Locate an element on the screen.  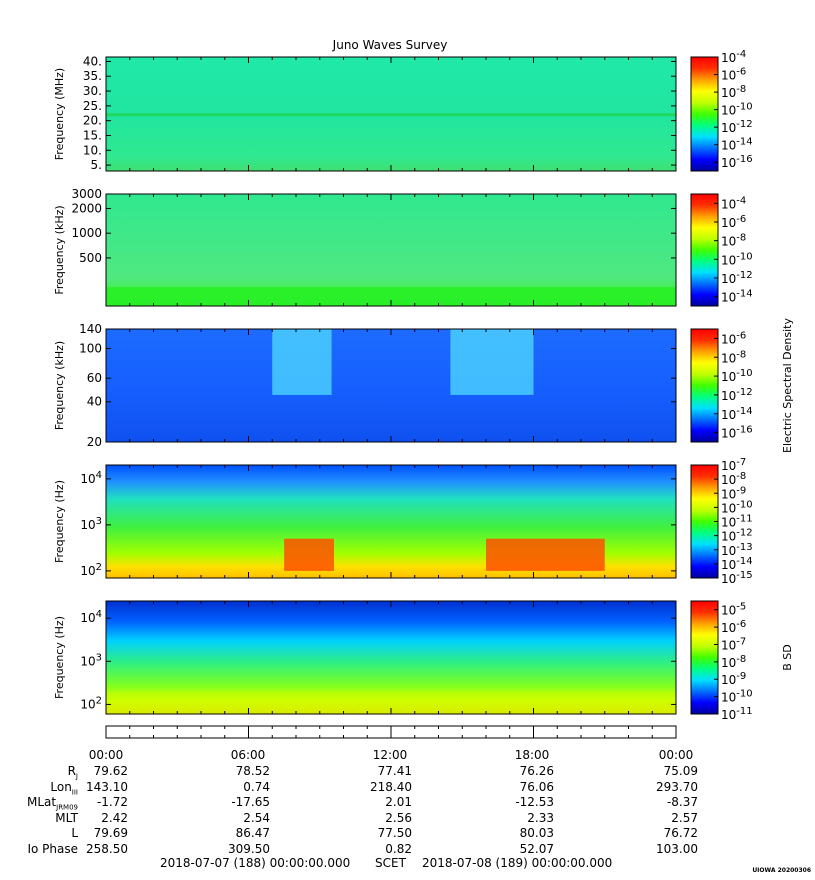
ephemeris-row-label: MLT is located at coordinates (66, 817).